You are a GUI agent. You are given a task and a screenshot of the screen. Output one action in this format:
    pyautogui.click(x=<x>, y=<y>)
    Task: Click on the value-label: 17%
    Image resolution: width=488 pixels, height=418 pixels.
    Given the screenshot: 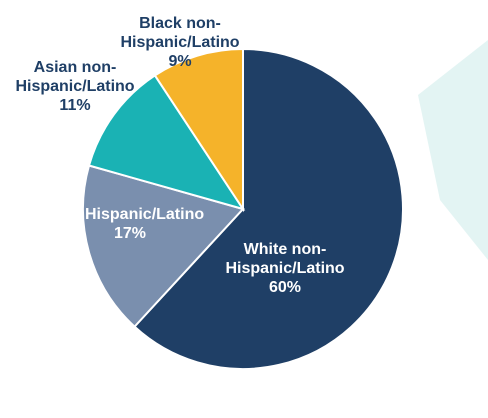 What is the action you would take?
    pyautogui.click(x=130, y=233)
    